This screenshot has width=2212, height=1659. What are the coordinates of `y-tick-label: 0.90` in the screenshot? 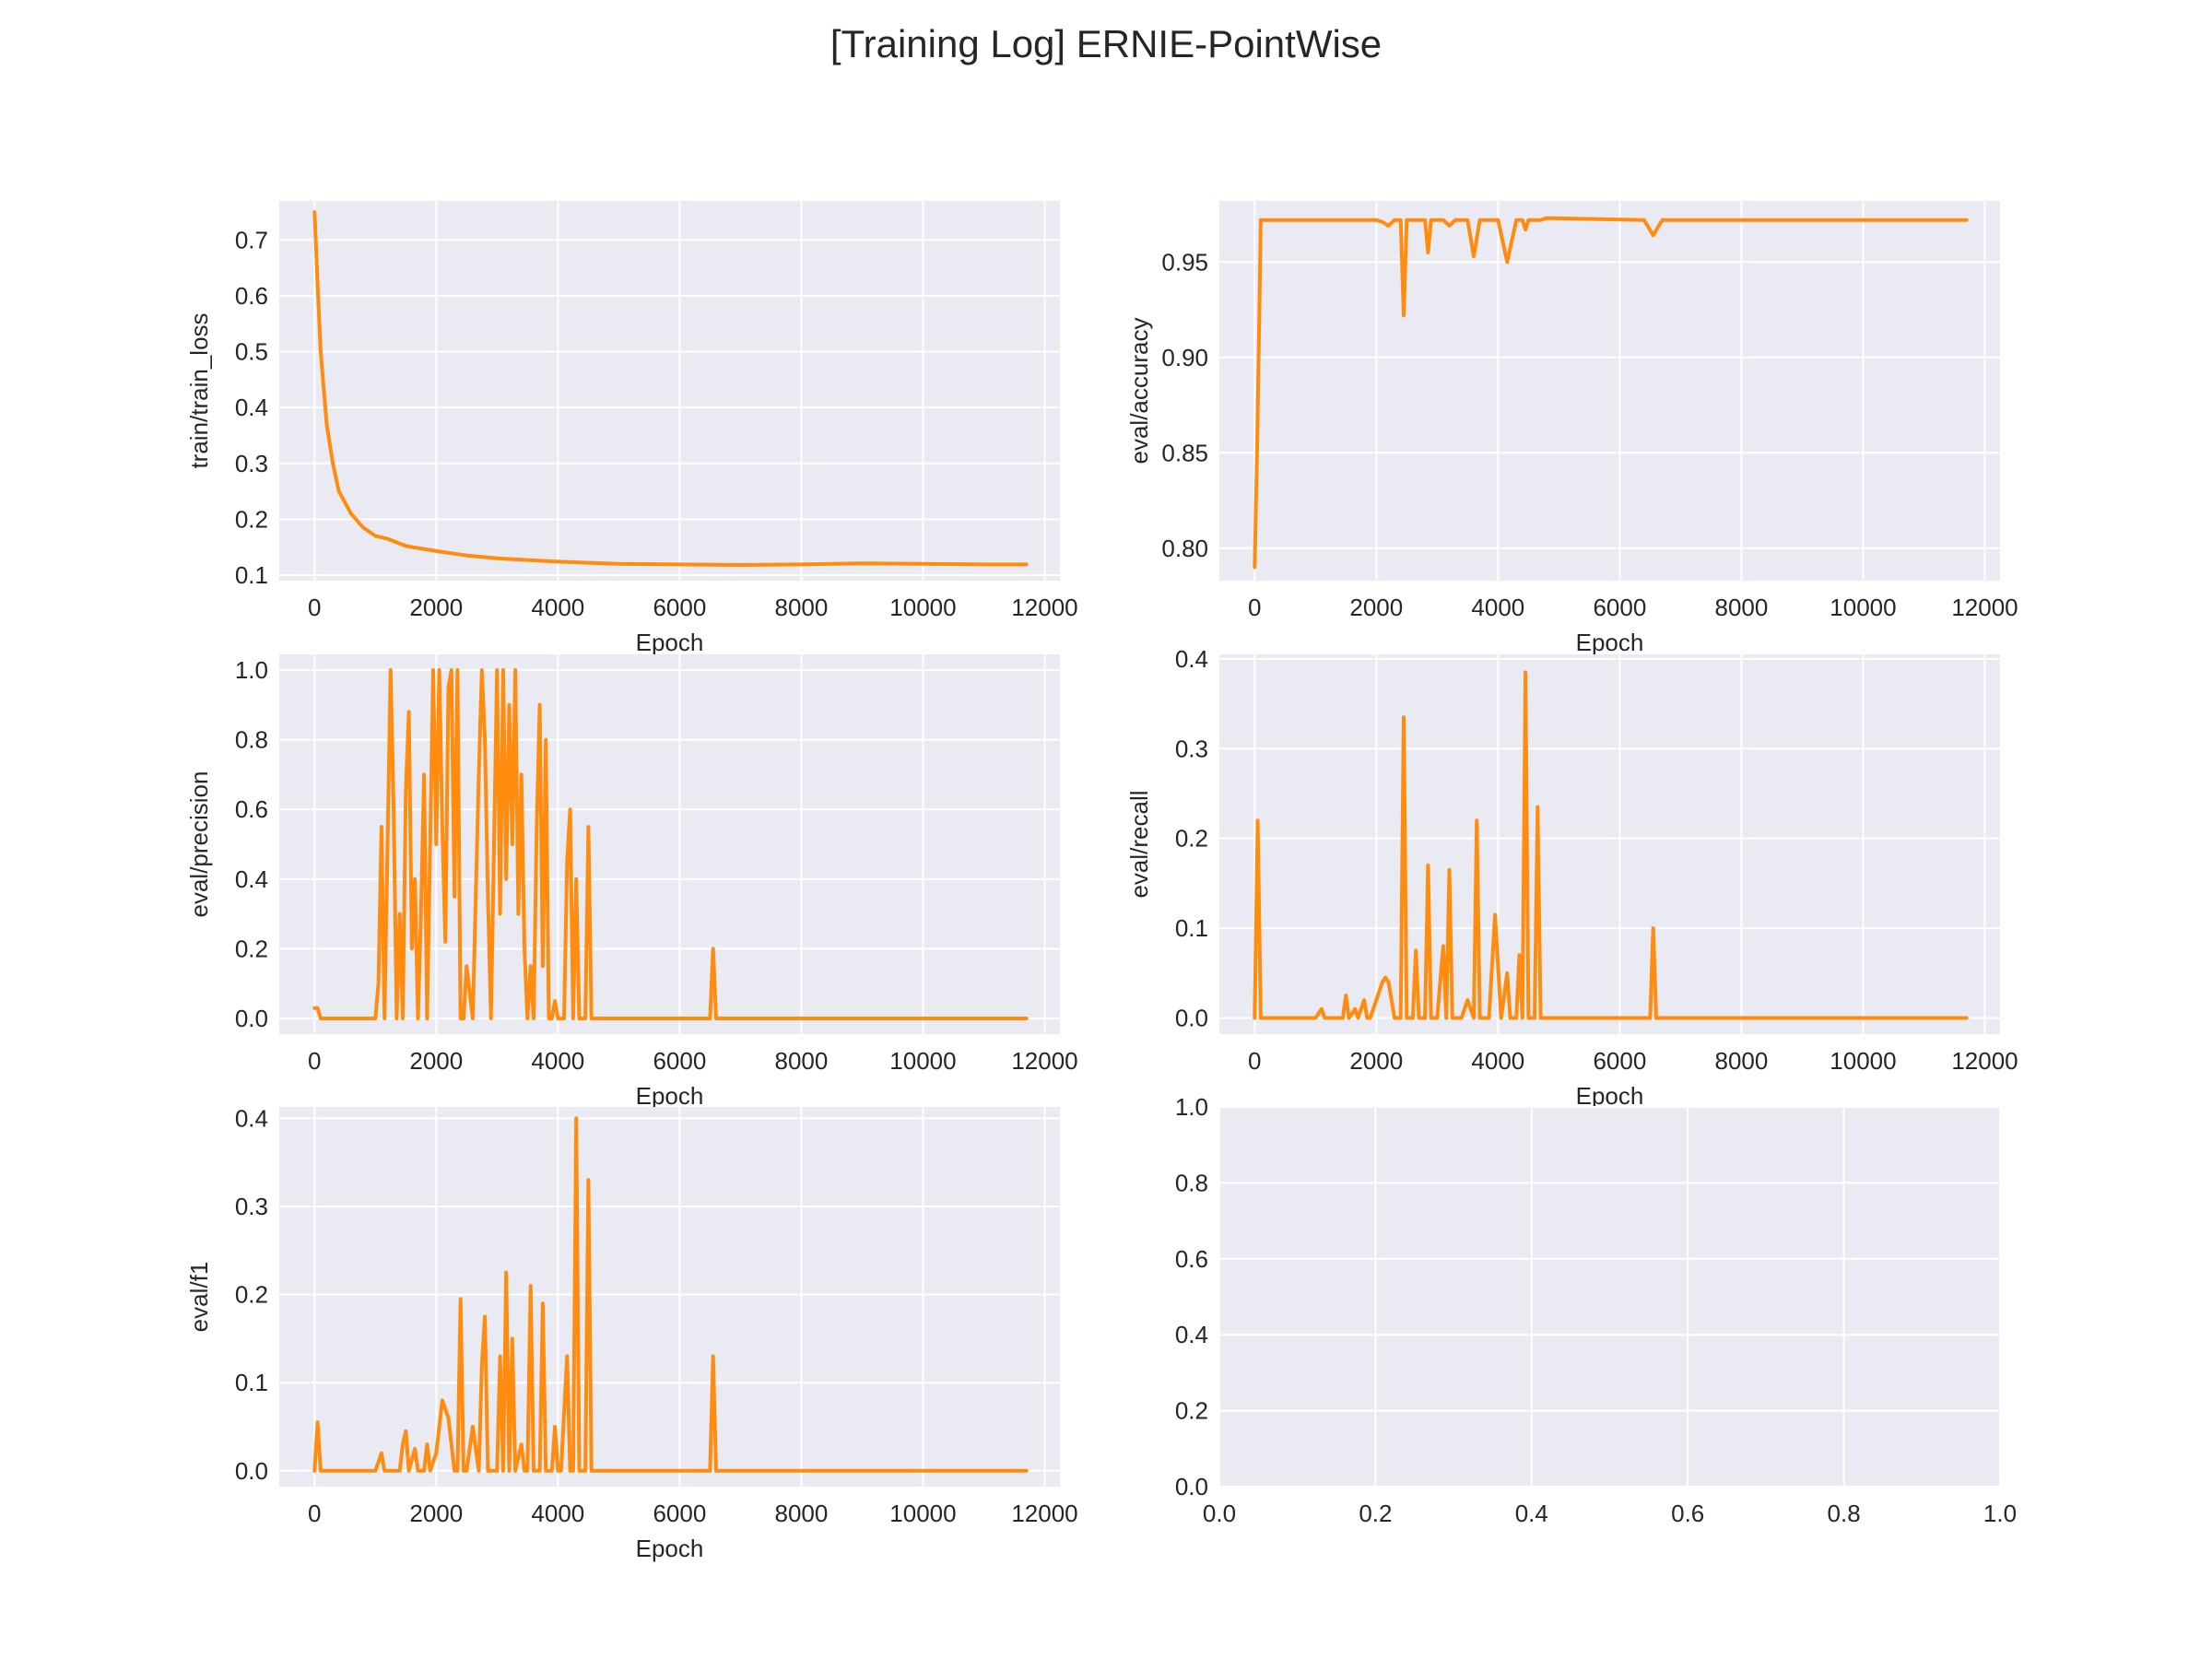 It's located at (1184, 357).